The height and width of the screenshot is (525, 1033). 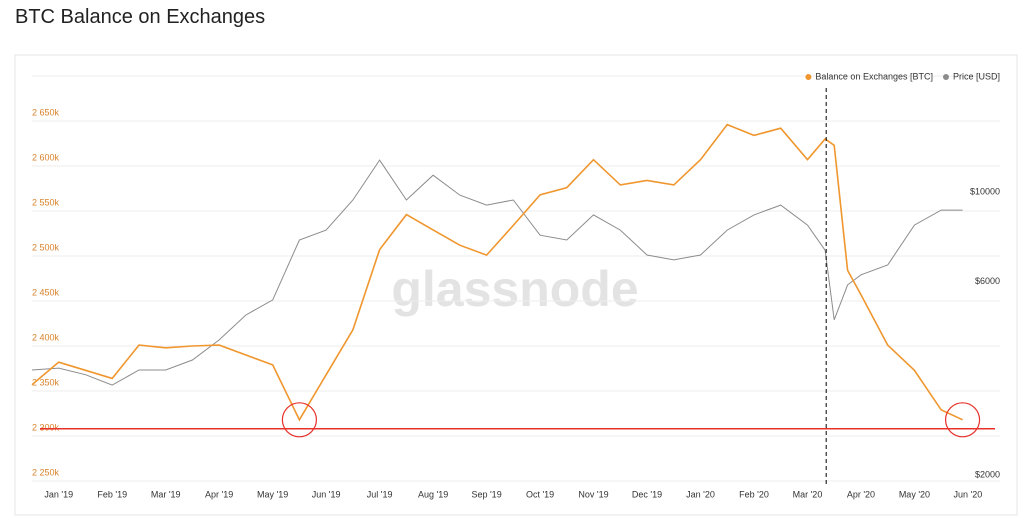 I want to click on y-tick-label: 2 350k, so click(x=46, y=382).